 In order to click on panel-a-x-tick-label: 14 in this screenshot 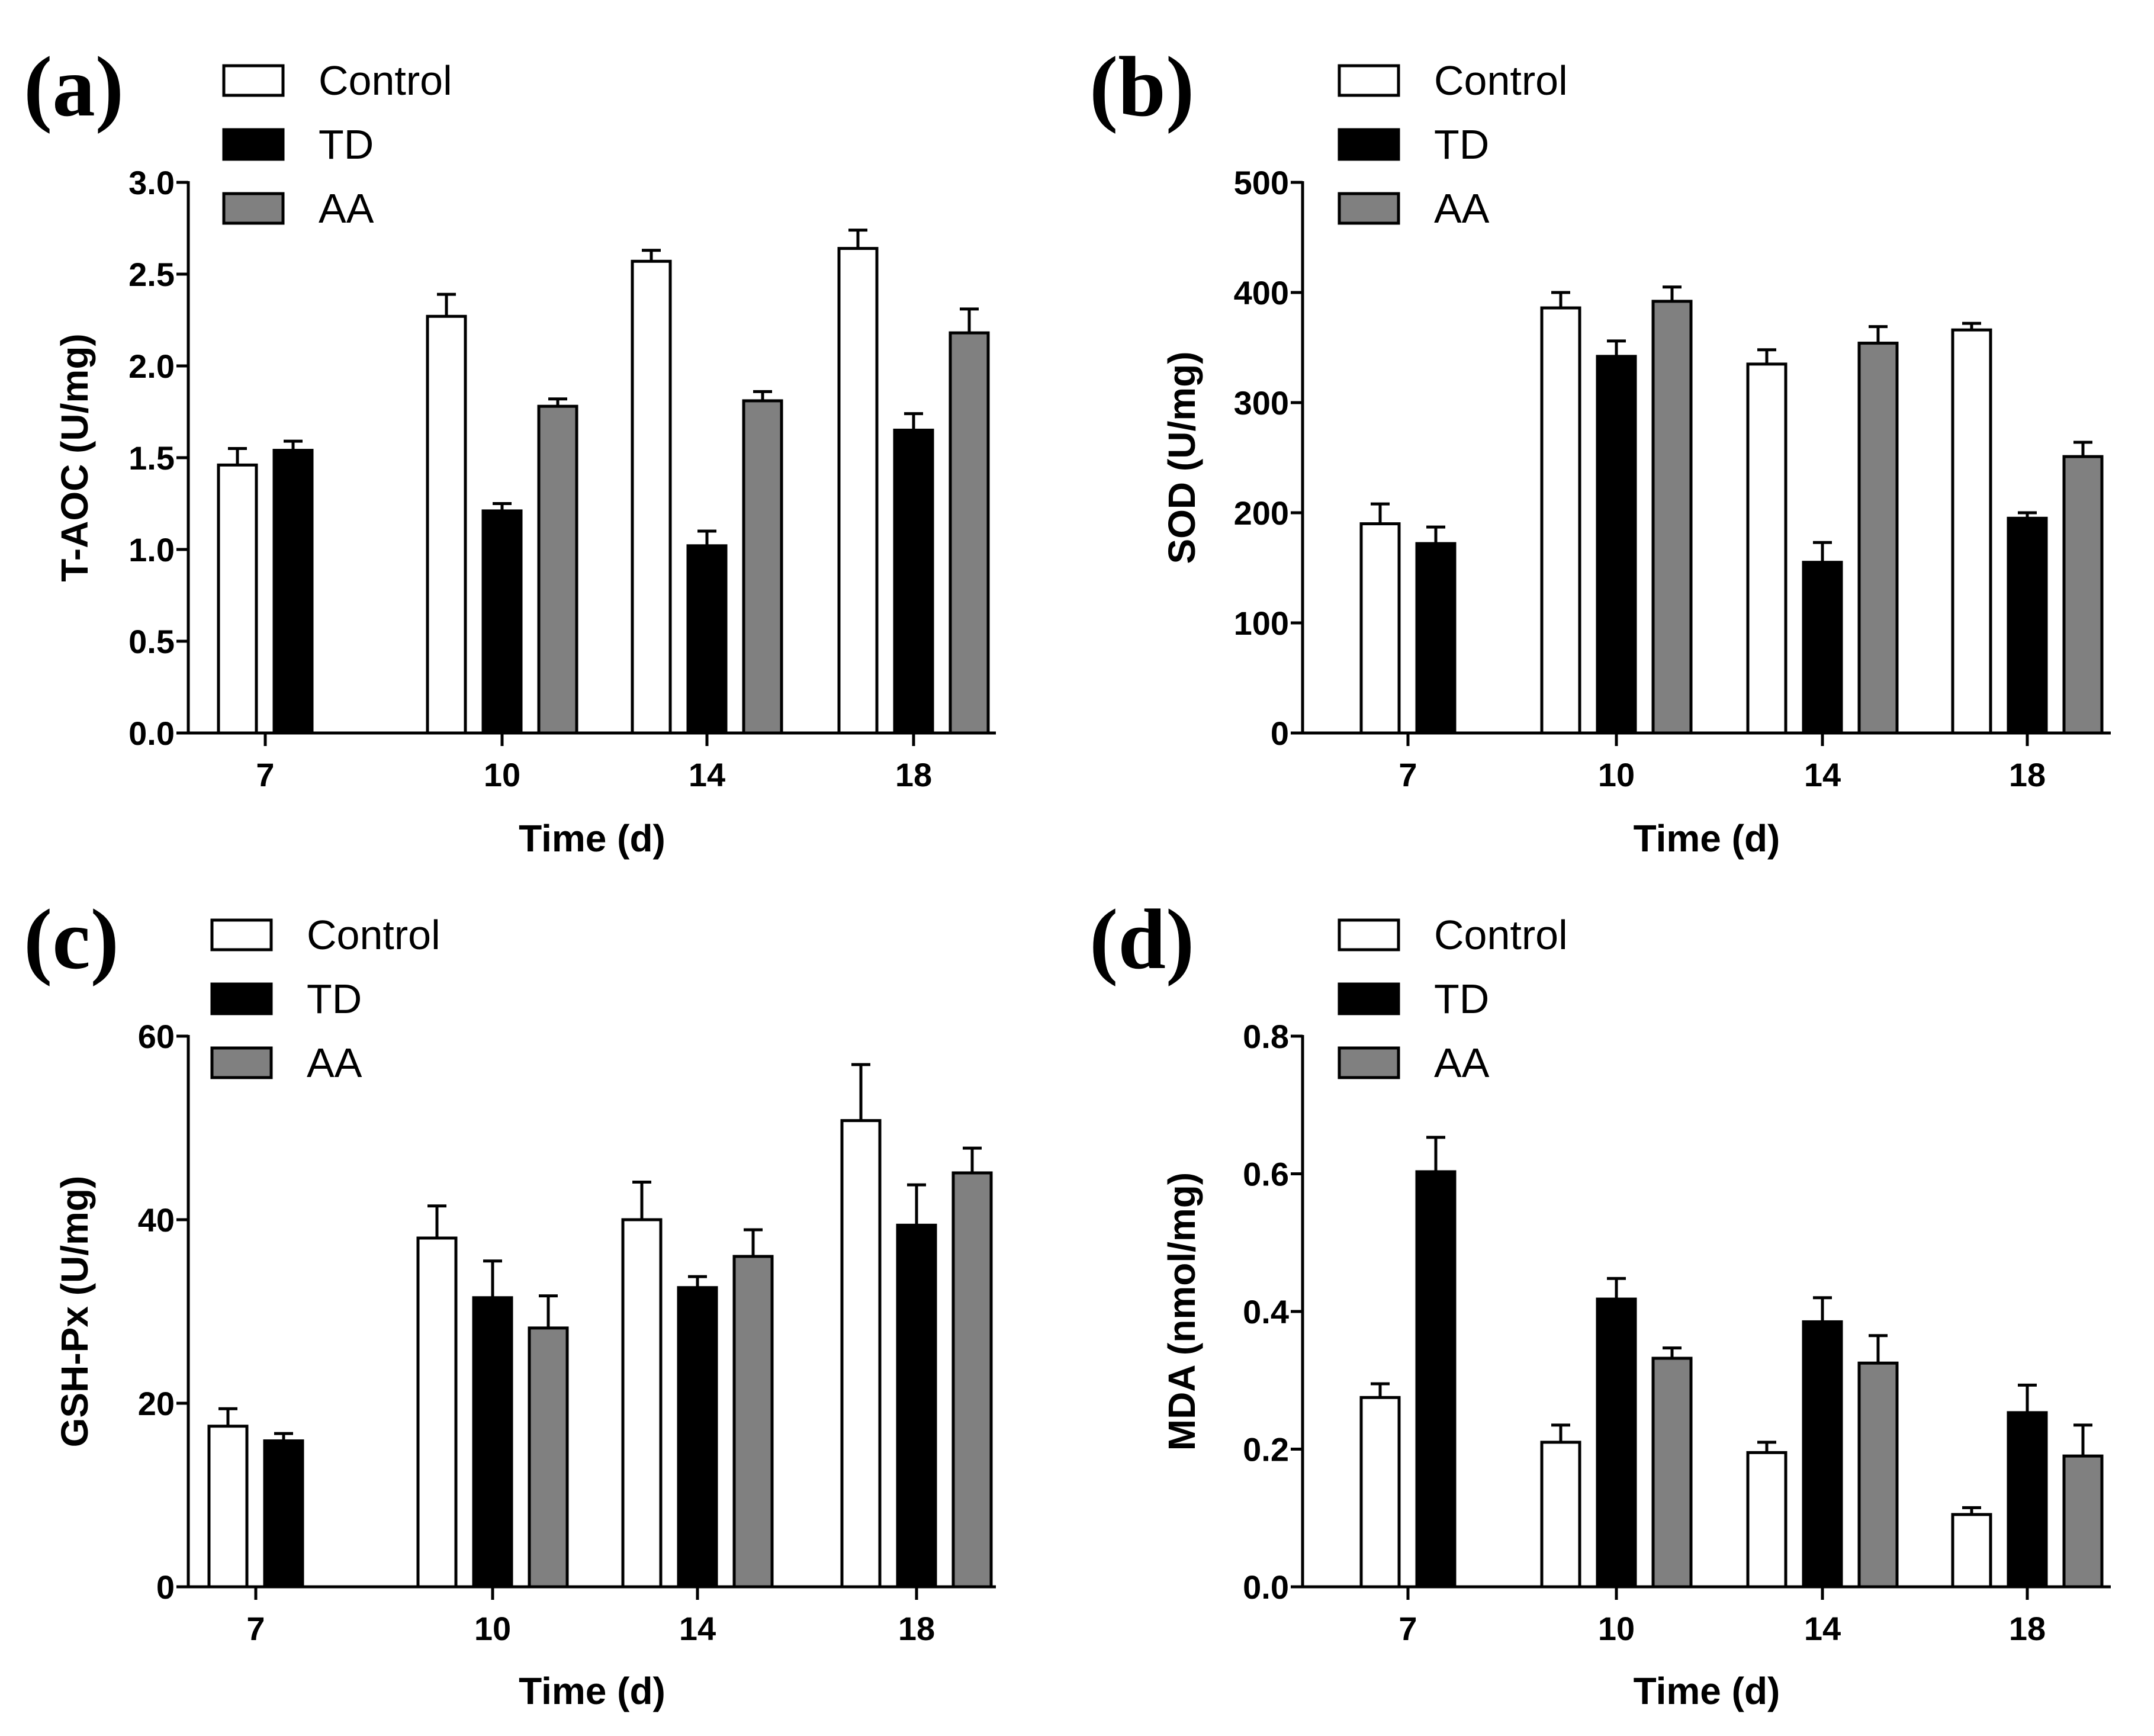, I will do `click(707, 774)`.